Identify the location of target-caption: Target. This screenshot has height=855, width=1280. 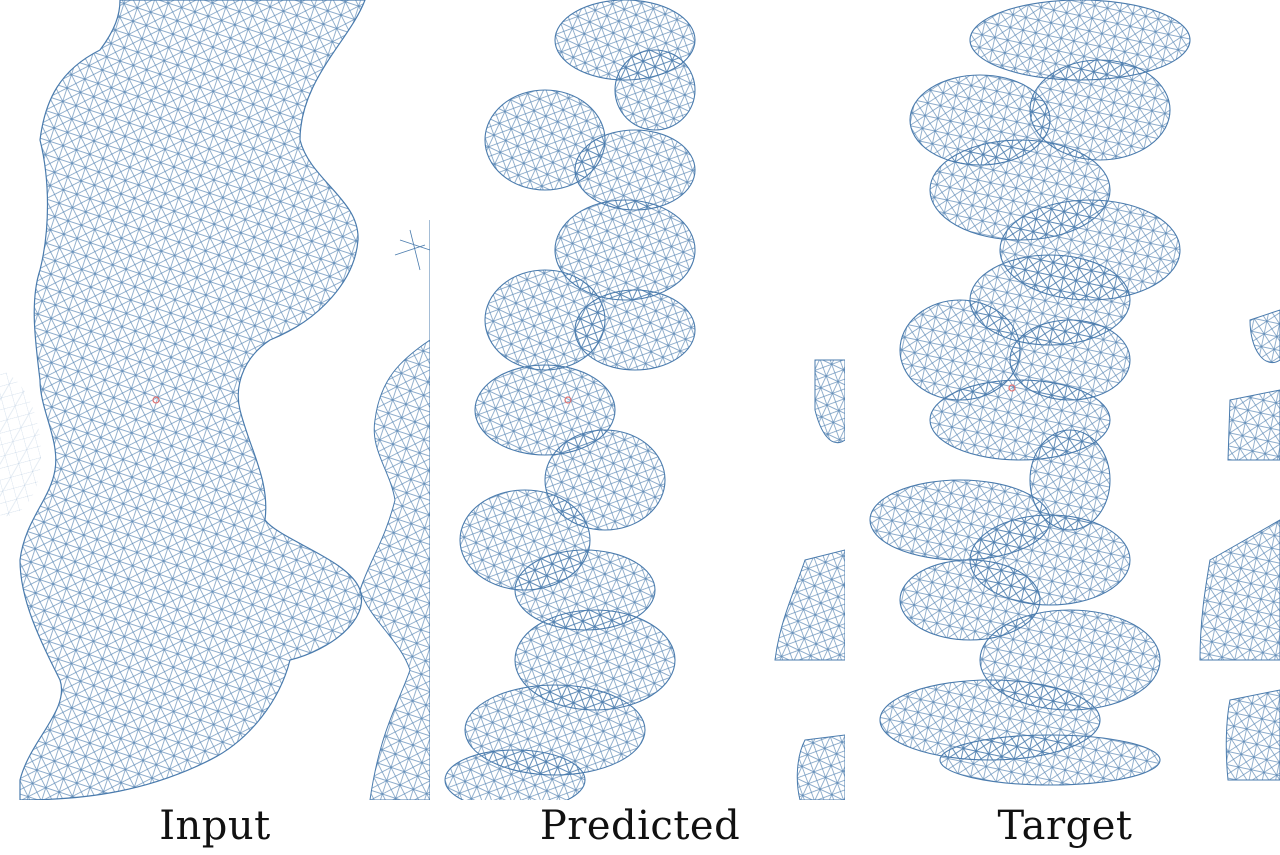
(1065, 827).